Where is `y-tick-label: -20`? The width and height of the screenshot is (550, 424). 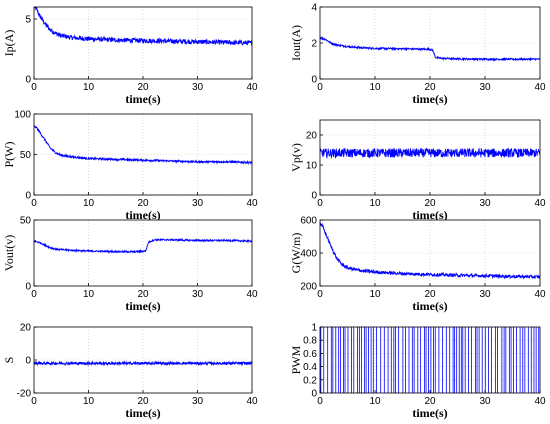 y-tick-label: -20 is located at coordinates (24, 394).